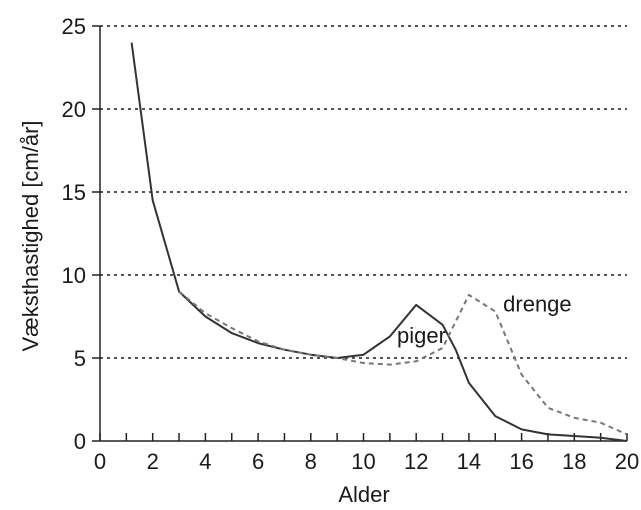 This screenshot has height=510, width=641. I want to click on x-tick-label-18: 18, so click(574, 461).